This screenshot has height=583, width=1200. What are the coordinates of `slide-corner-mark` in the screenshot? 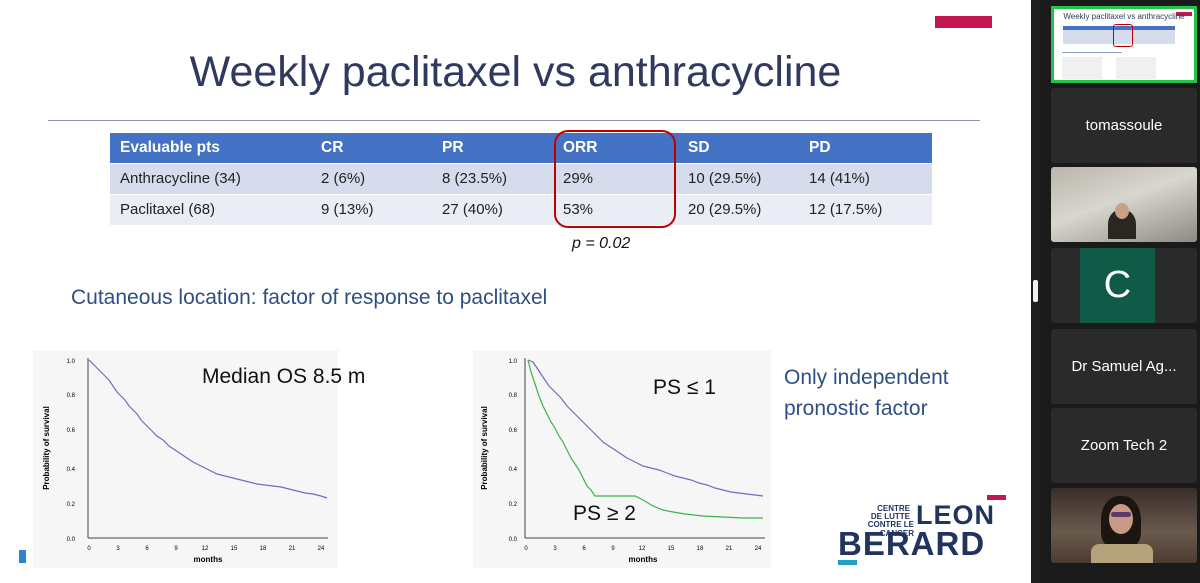 It's located at (22, 556).